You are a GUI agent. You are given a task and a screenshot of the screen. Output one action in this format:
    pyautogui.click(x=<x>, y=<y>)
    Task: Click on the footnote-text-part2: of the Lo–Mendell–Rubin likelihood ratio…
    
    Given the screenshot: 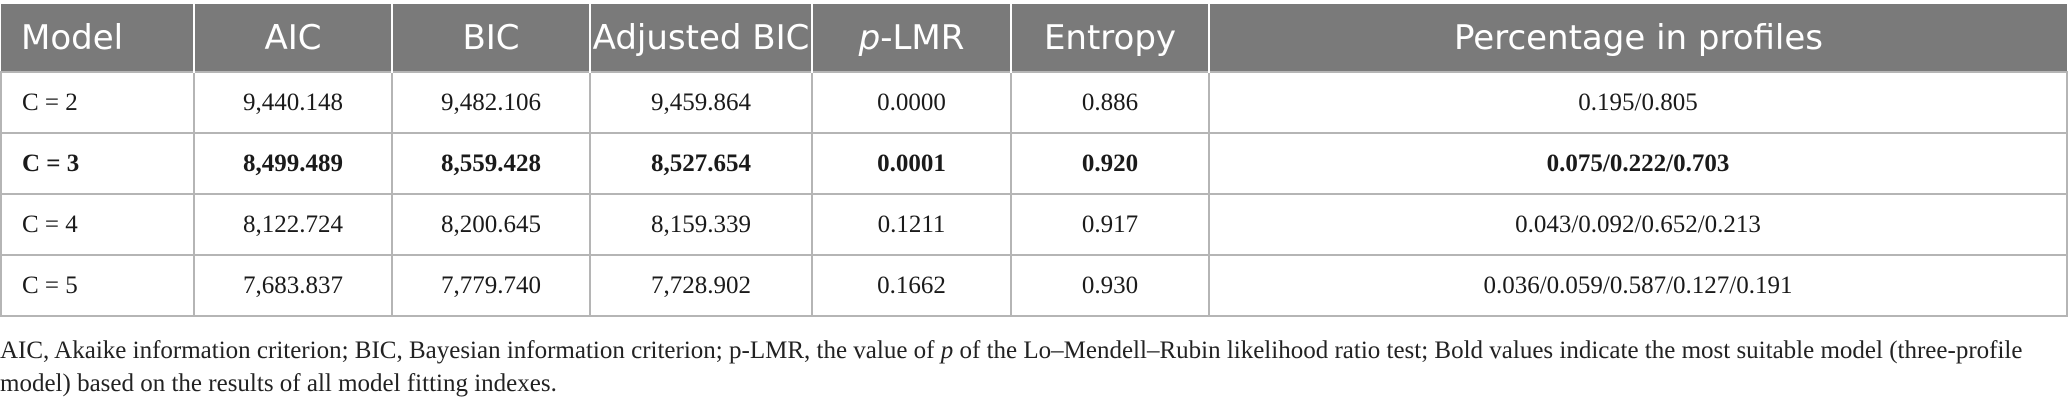 What is the action you would take?
    pyautogui.click(x=1011, y=367)
    